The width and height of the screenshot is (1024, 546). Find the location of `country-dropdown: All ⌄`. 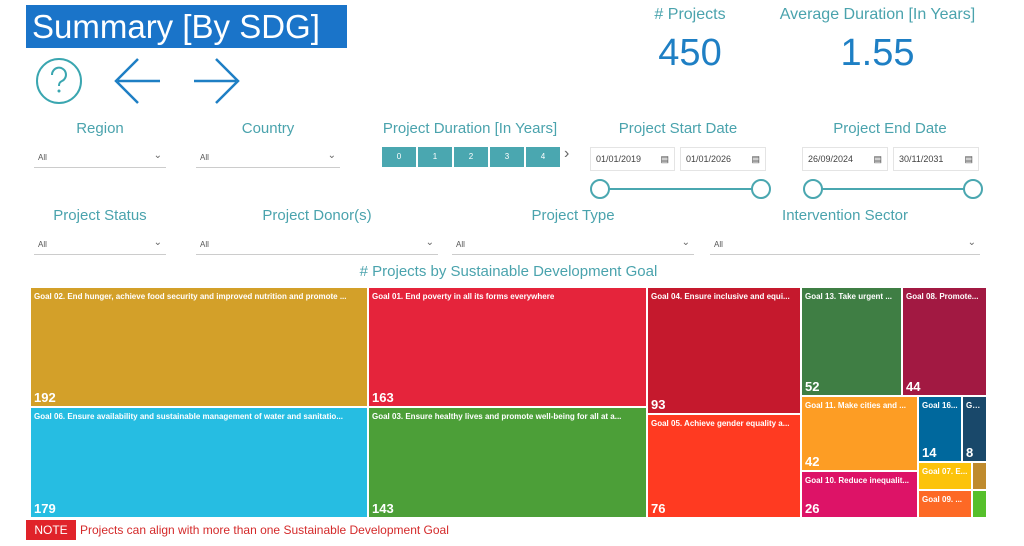

country-dropdown: All ⌄ is located at coordinates (268, 158).